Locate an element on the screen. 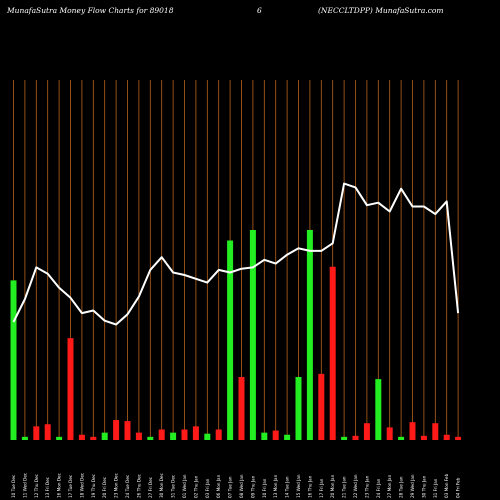 The image size is (500, 500). x-tick-label: 24 Tue Dec is located at coordinates (127, 486).